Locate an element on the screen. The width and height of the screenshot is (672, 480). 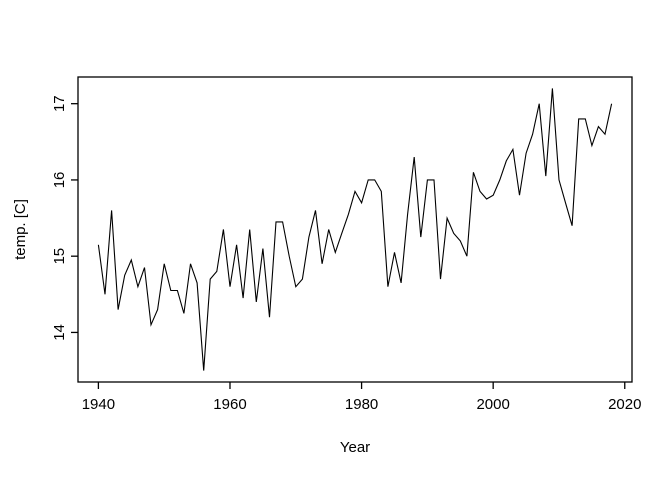
x-axis: 1940 1960 1980 2000 2020 is located at coordinates (361, 397).